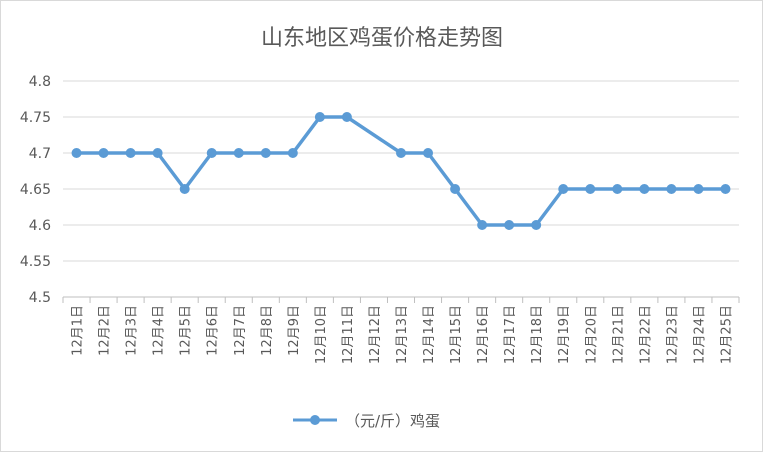  I want to click on legend: （元/斤）鸡蛋, so click(366, 421).